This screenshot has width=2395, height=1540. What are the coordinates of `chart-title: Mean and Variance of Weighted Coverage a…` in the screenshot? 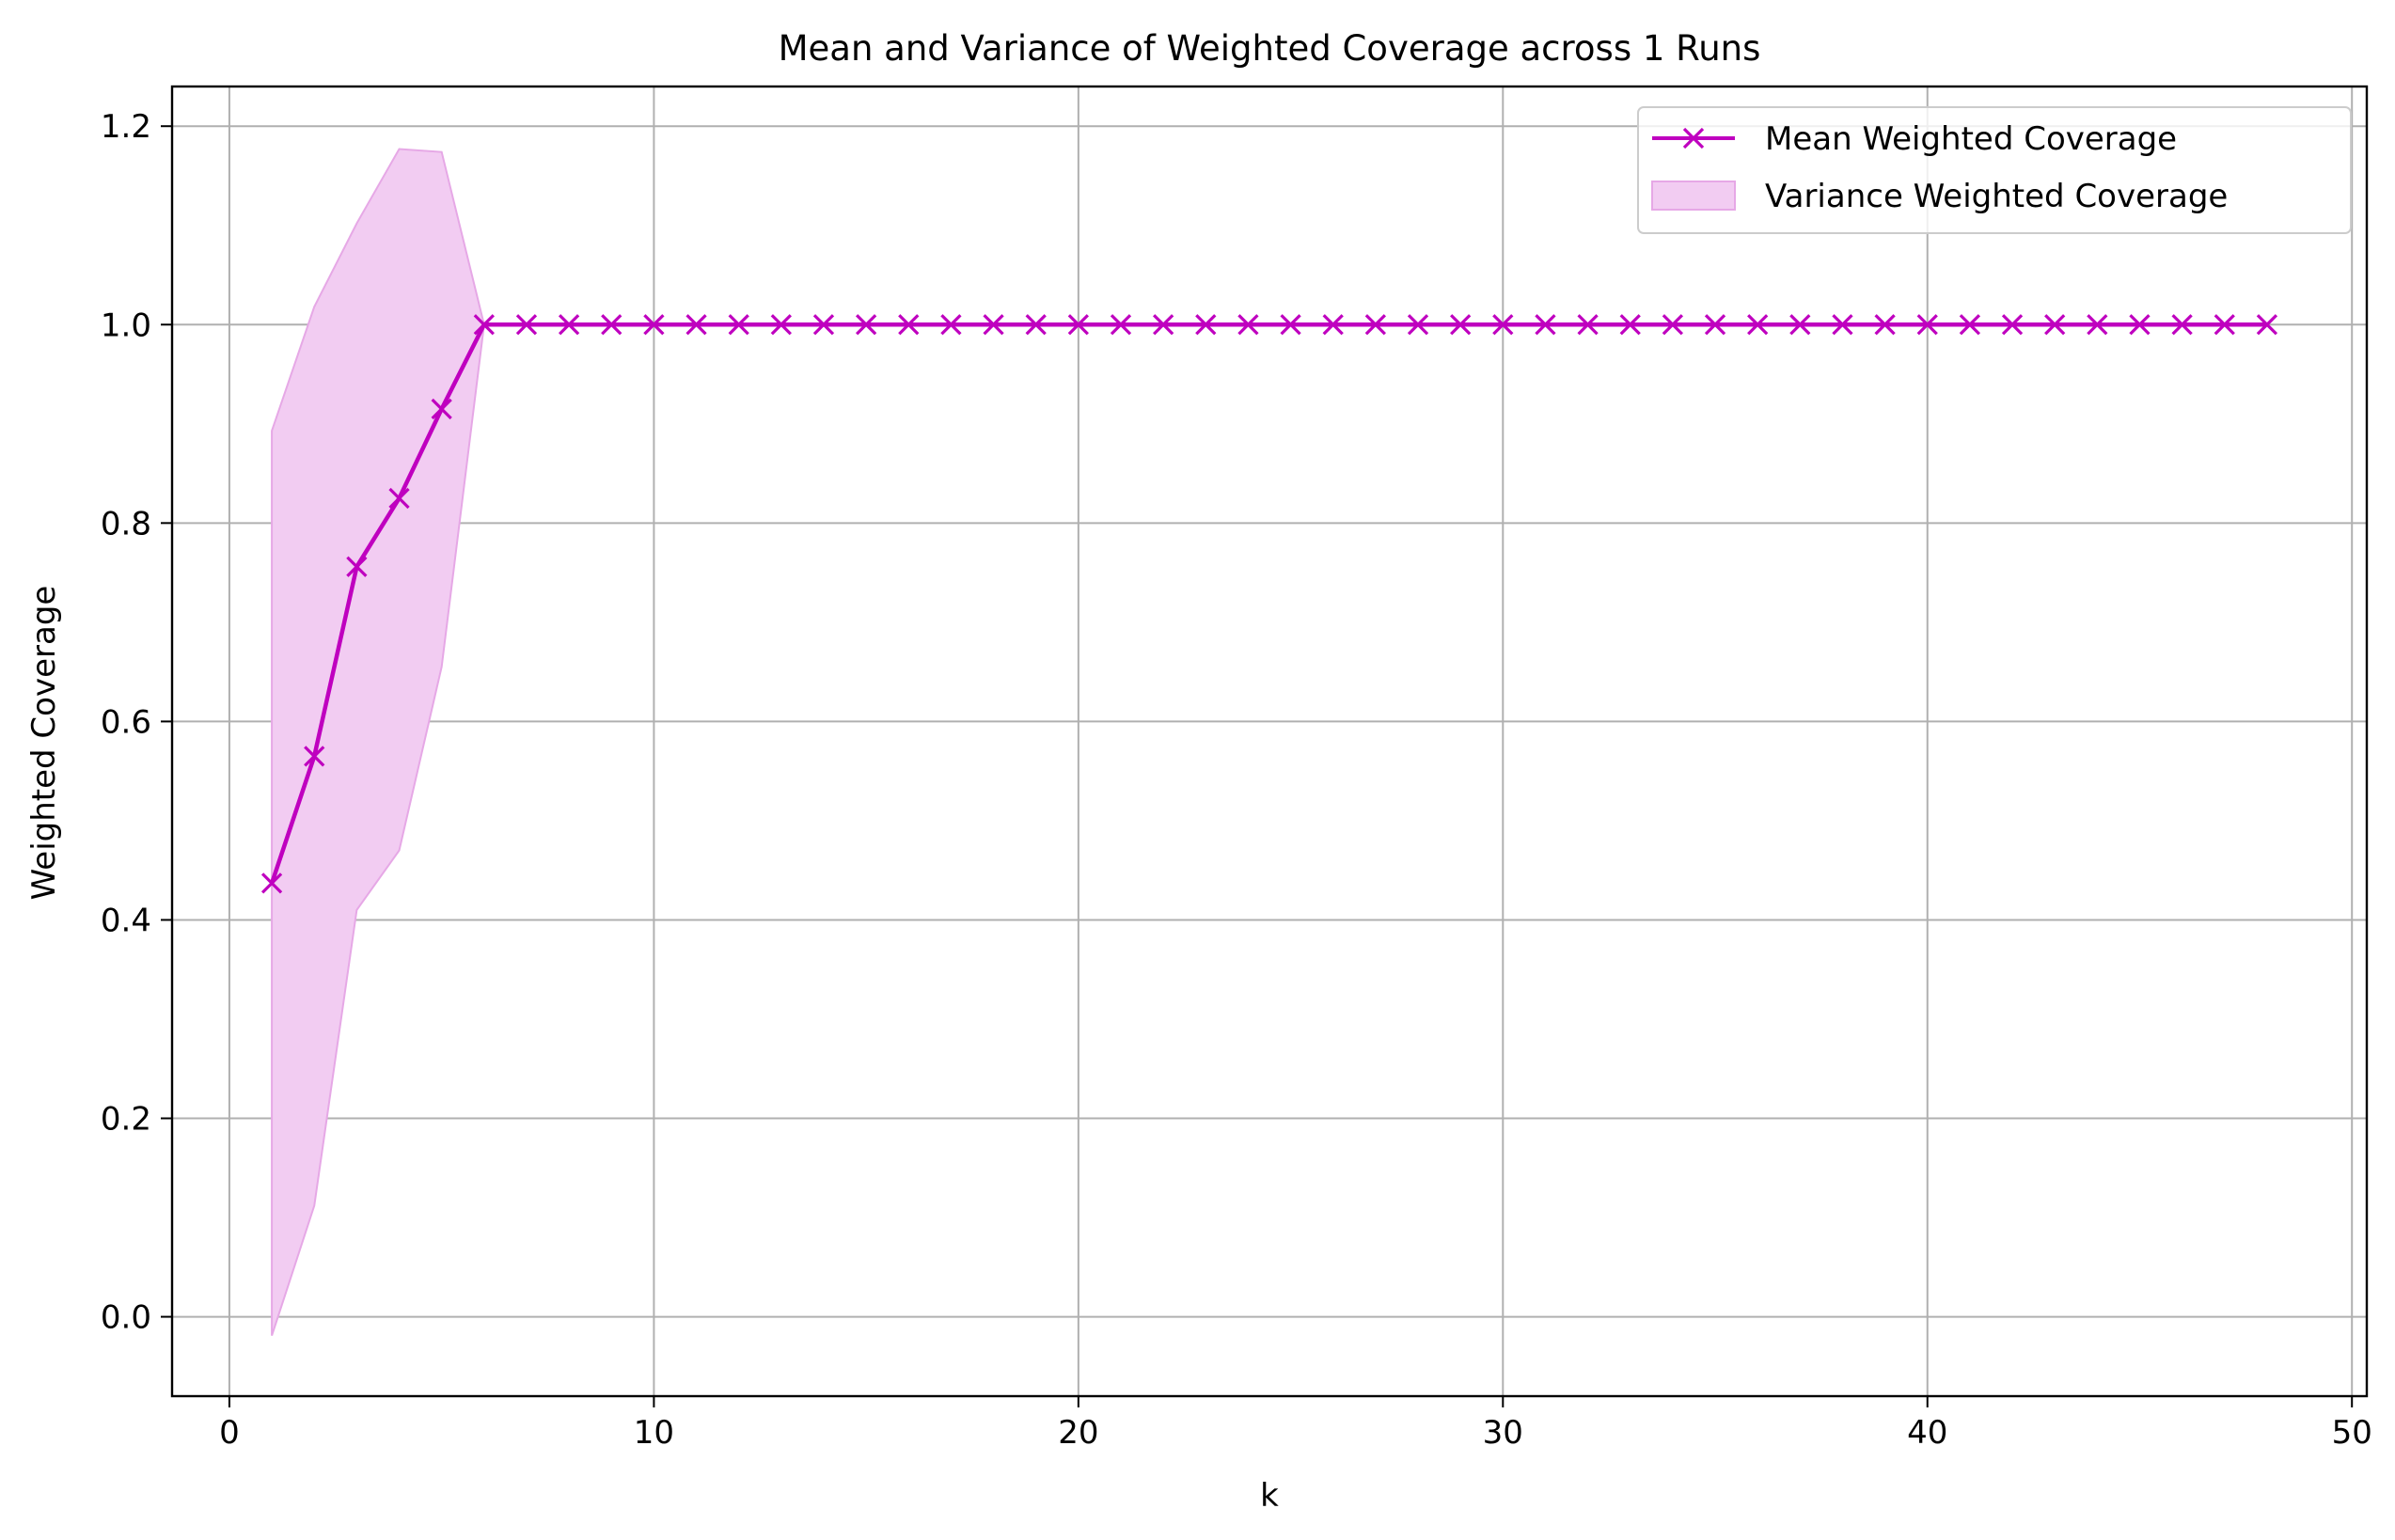 It's located at (1270, 49).